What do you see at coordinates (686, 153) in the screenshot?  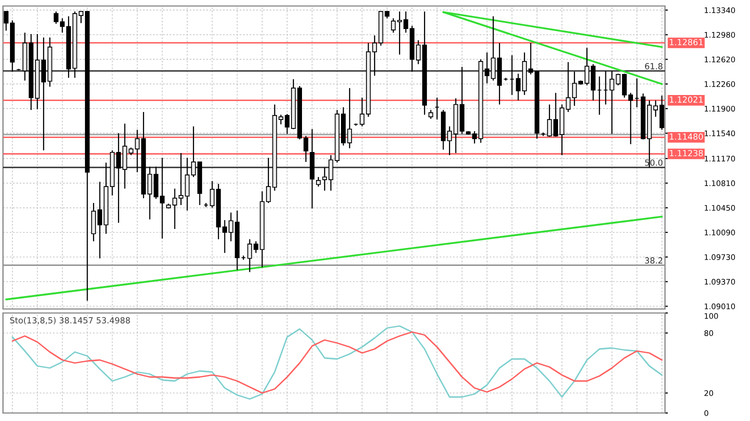 I see `ref-line-label: 1.11238` at bounding box center [686, 153].